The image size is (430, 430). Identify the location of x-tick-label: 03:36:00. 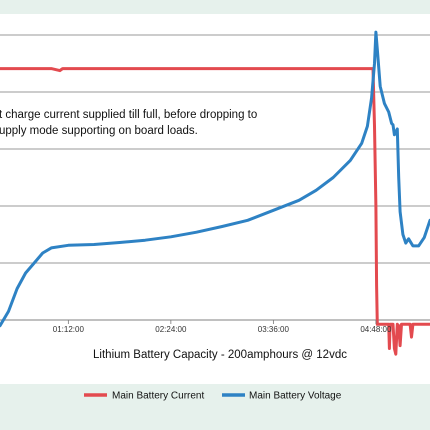
(274, 329).